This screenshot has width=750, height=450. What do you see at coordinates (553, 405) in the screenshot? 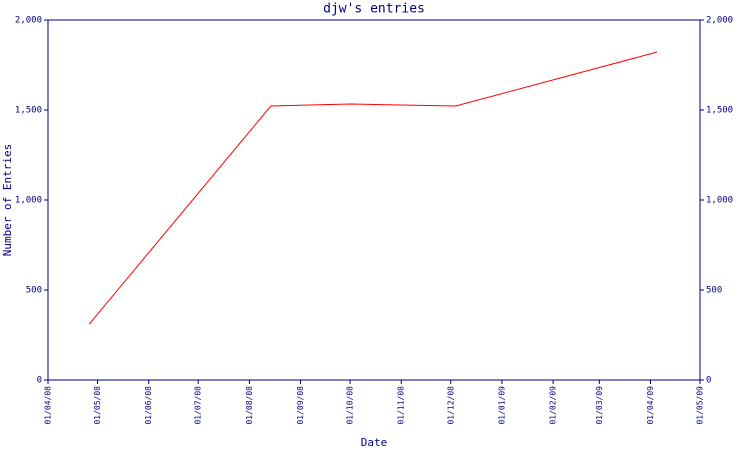
I see `x-tick-label: 01/02/09` at bounding box center [553, 405].